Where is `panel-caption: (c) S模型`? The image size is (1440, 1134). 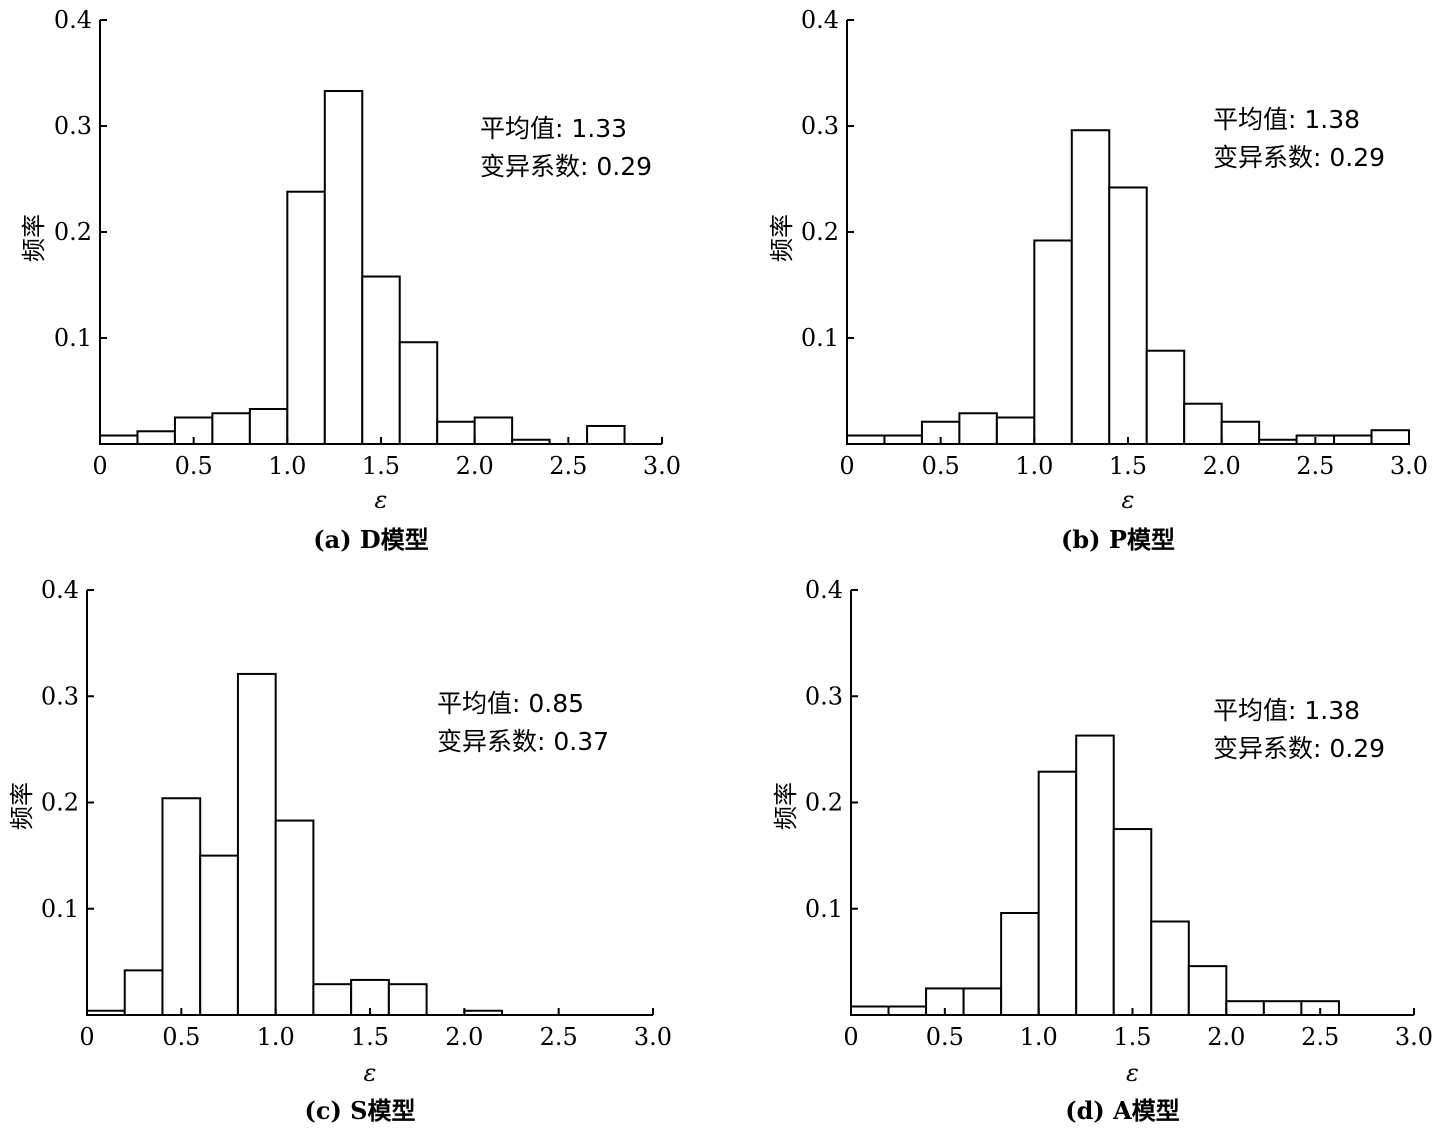 panel-caption: (c) S模型 is located at coordinates (359, 1110).